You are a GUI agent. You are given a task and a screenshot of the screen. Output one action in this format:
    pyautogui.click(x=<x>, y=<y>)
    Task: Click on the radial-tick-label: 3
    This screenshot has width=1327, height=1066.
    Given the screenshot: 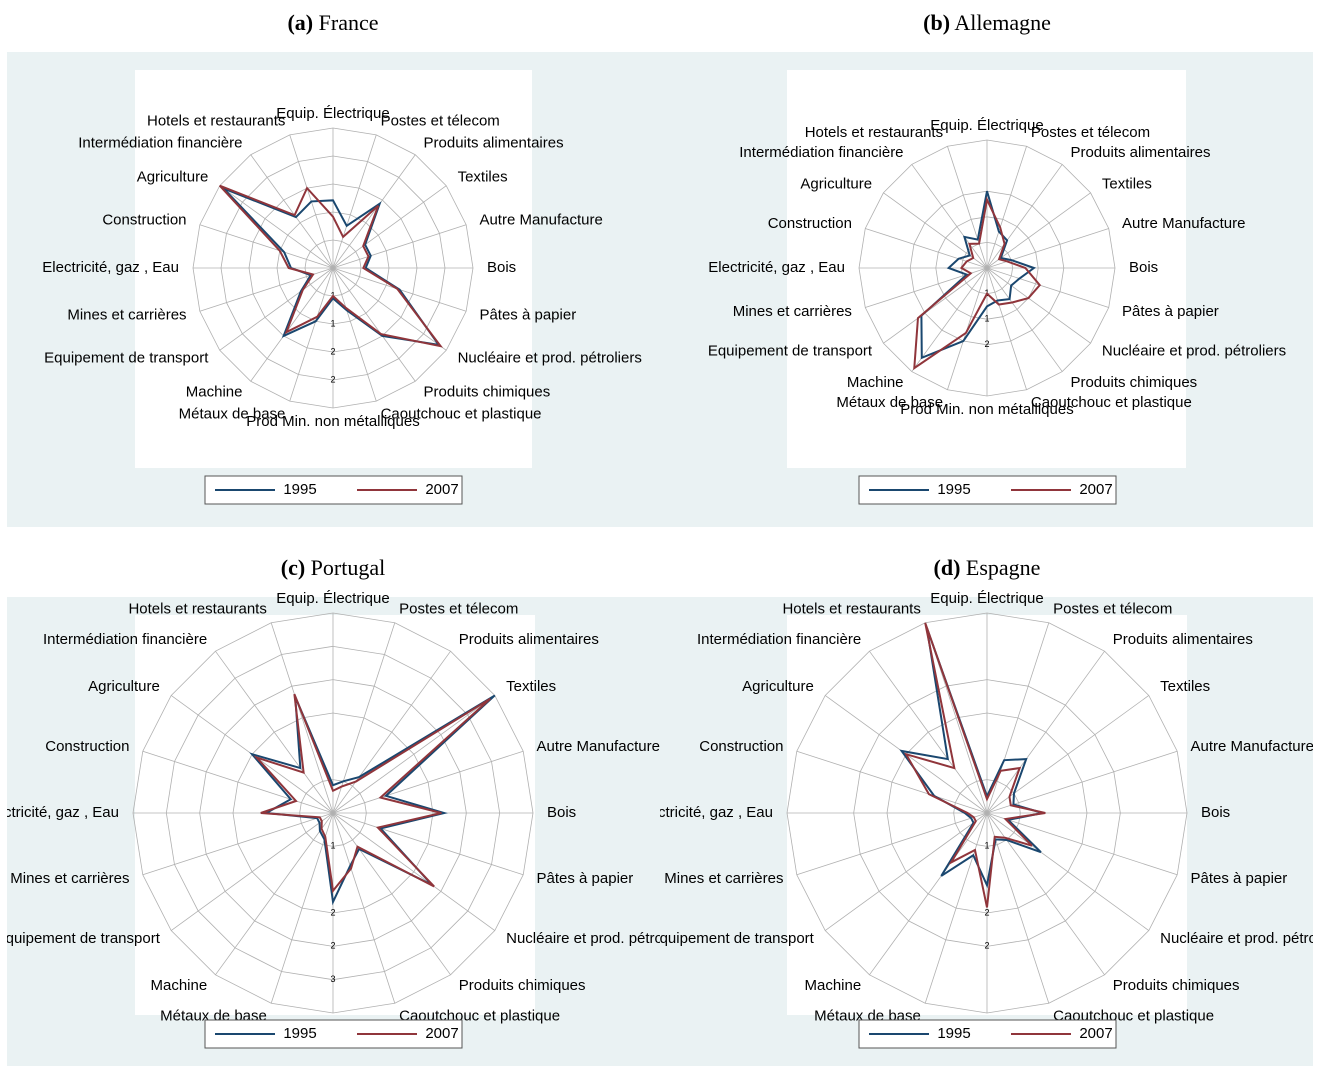 What is the action you would take?
    pyautogui.click(x=332, y=979)
    